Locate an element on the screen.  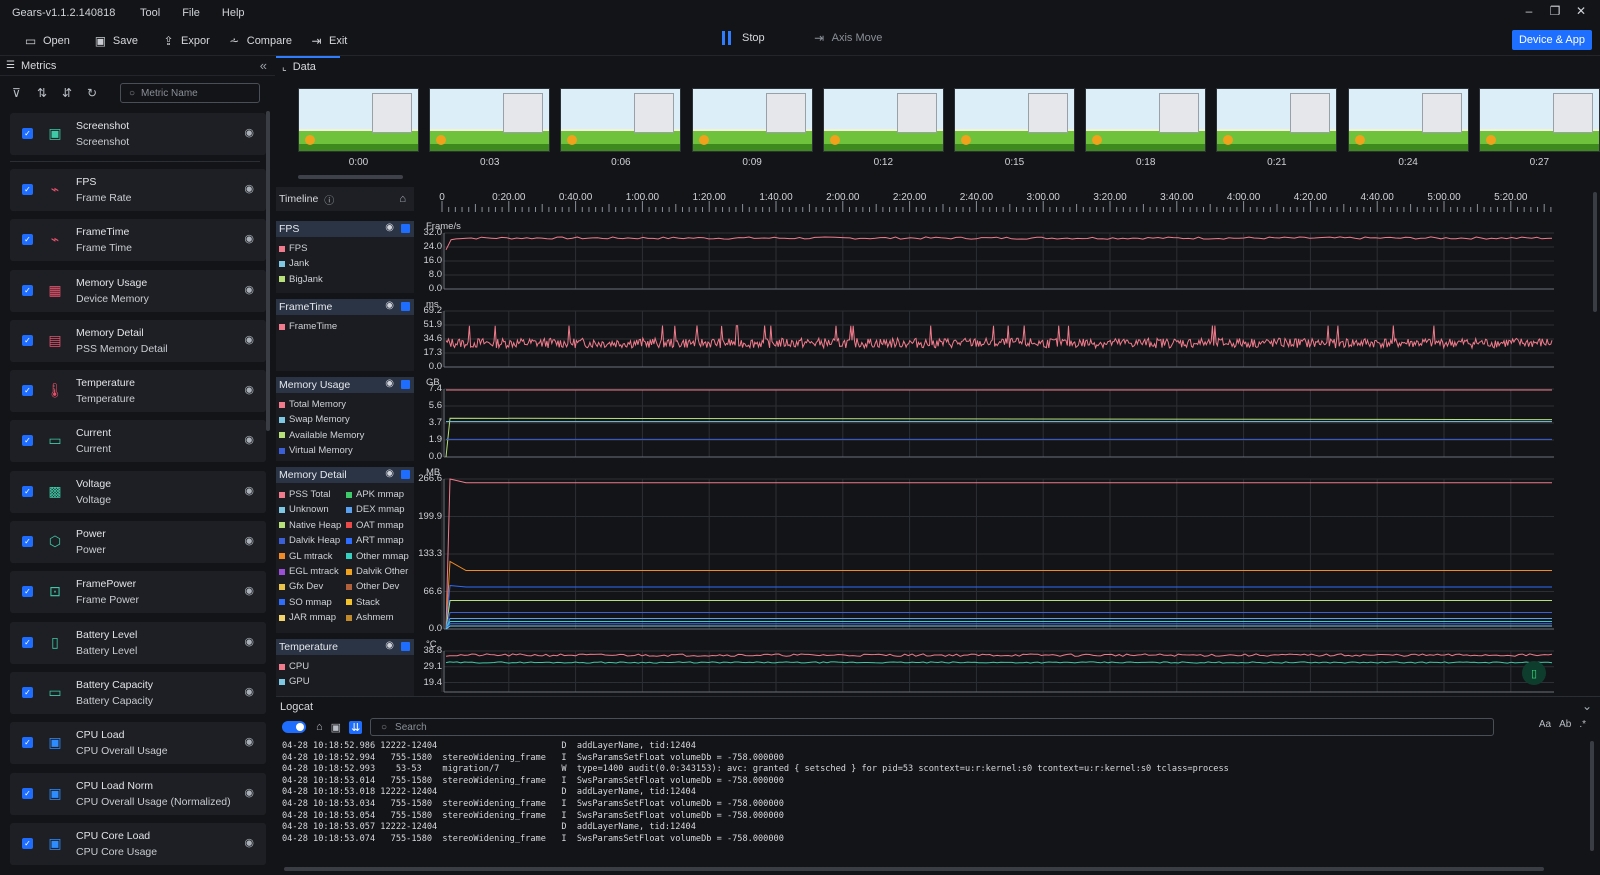
legend-item: JAR mmap is located at coordinates (307, 617).